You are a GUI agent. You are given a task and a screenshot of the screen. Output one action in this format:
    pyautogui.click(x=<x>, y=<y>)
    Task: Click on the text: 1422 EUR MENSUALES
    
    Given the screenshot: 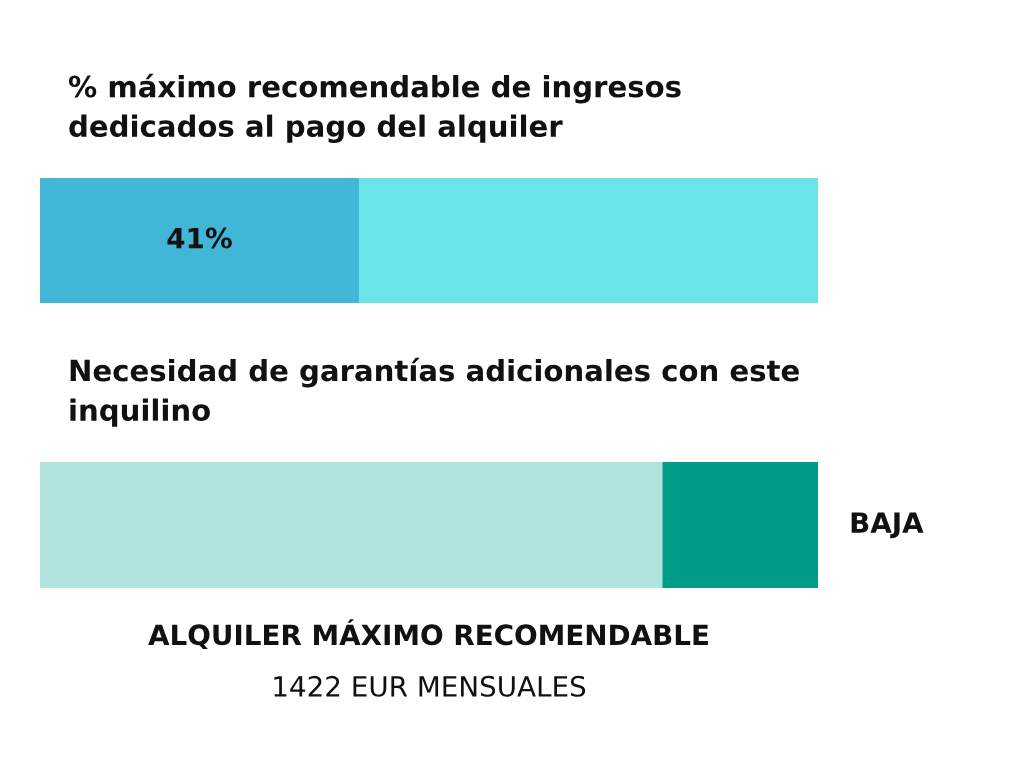 What is the action you would take?
    pyautogui.click(x=430, y=686)
    